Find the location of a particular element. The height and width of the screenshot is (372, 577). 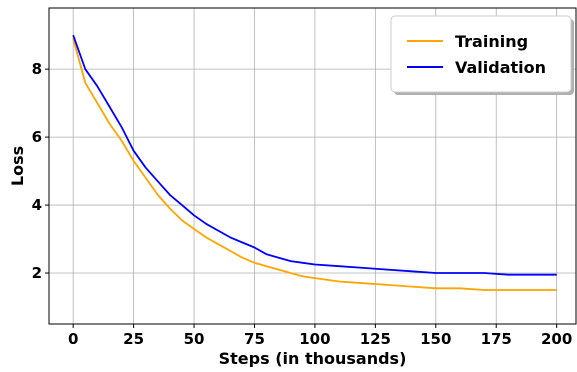

x-tick-label: 150 is located at coordinates (435, 339).